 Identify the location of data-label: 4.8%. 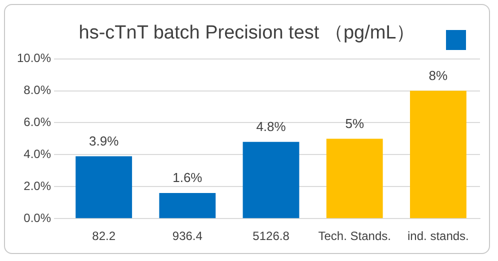
(271, 126).